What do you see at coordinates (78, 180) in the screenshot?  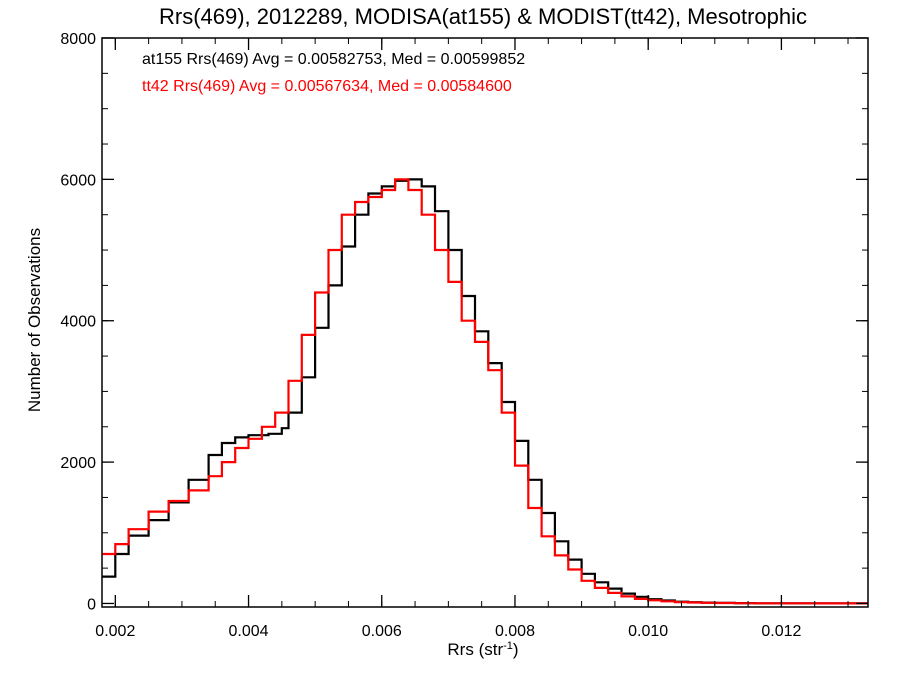 I see `y-tick-label: 6000` at bounding box center [78, 180].